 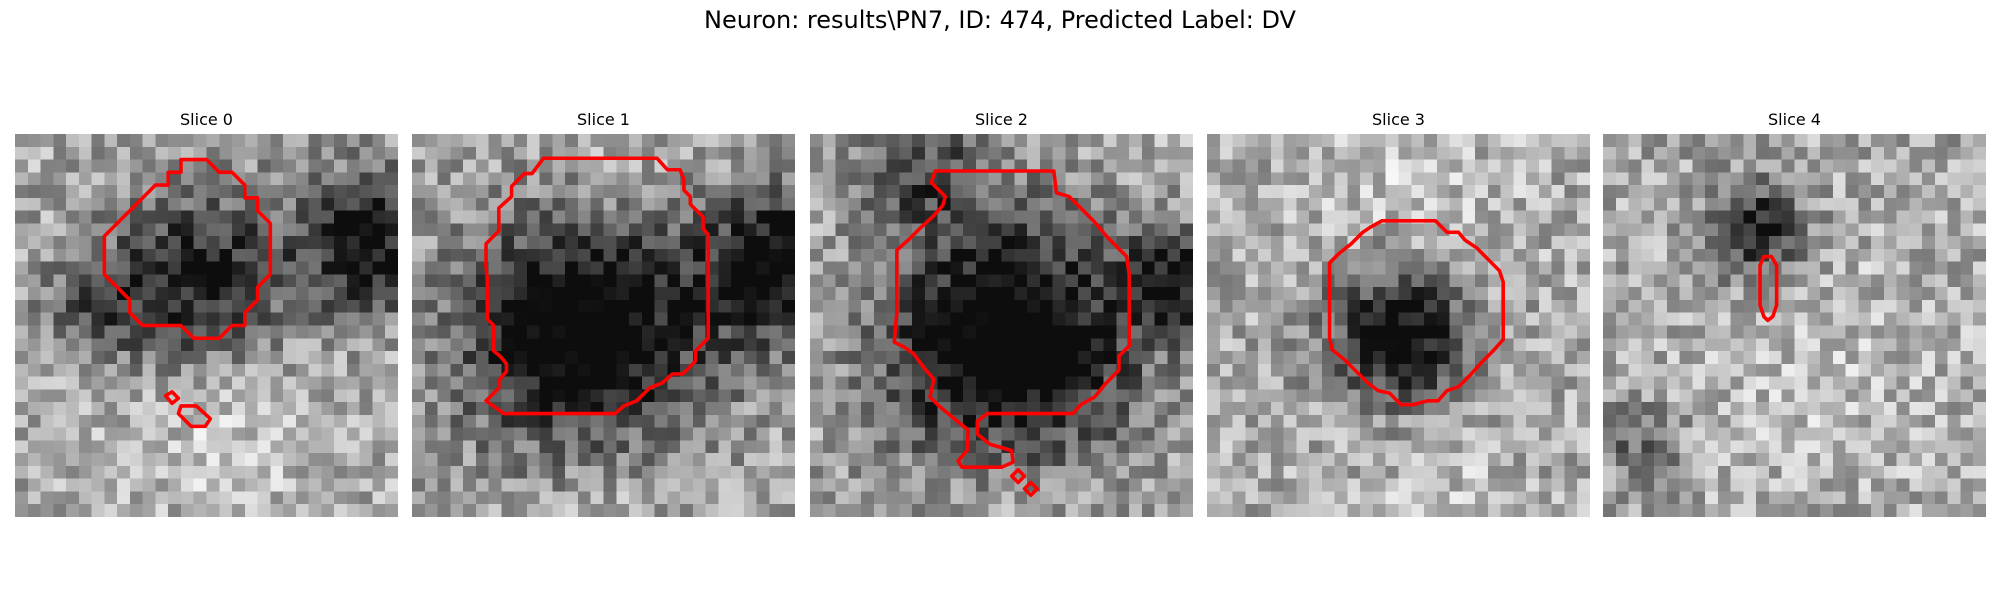 I want to click on slice-title: Slice 1, so click(x=603, y=119).